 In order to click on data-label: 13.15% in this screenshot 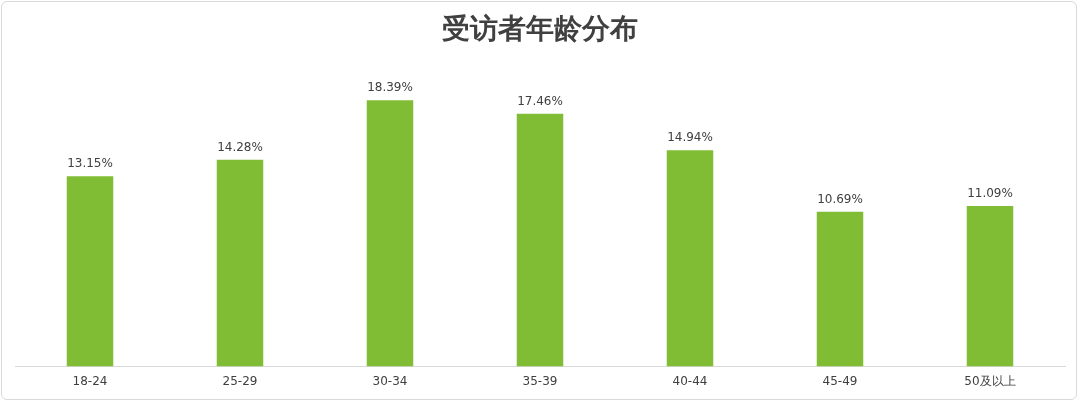, I will do `click(90, 163)`.